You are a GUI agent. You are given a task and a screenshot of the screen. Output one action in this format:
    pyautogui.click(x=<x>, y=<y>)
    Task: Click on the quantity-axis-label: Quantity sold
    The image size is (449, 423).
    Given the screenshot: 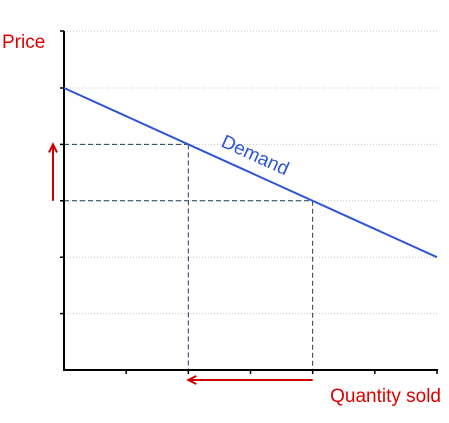 What is the action you would take?
    pyautogui.click(x=385, y=396)
    